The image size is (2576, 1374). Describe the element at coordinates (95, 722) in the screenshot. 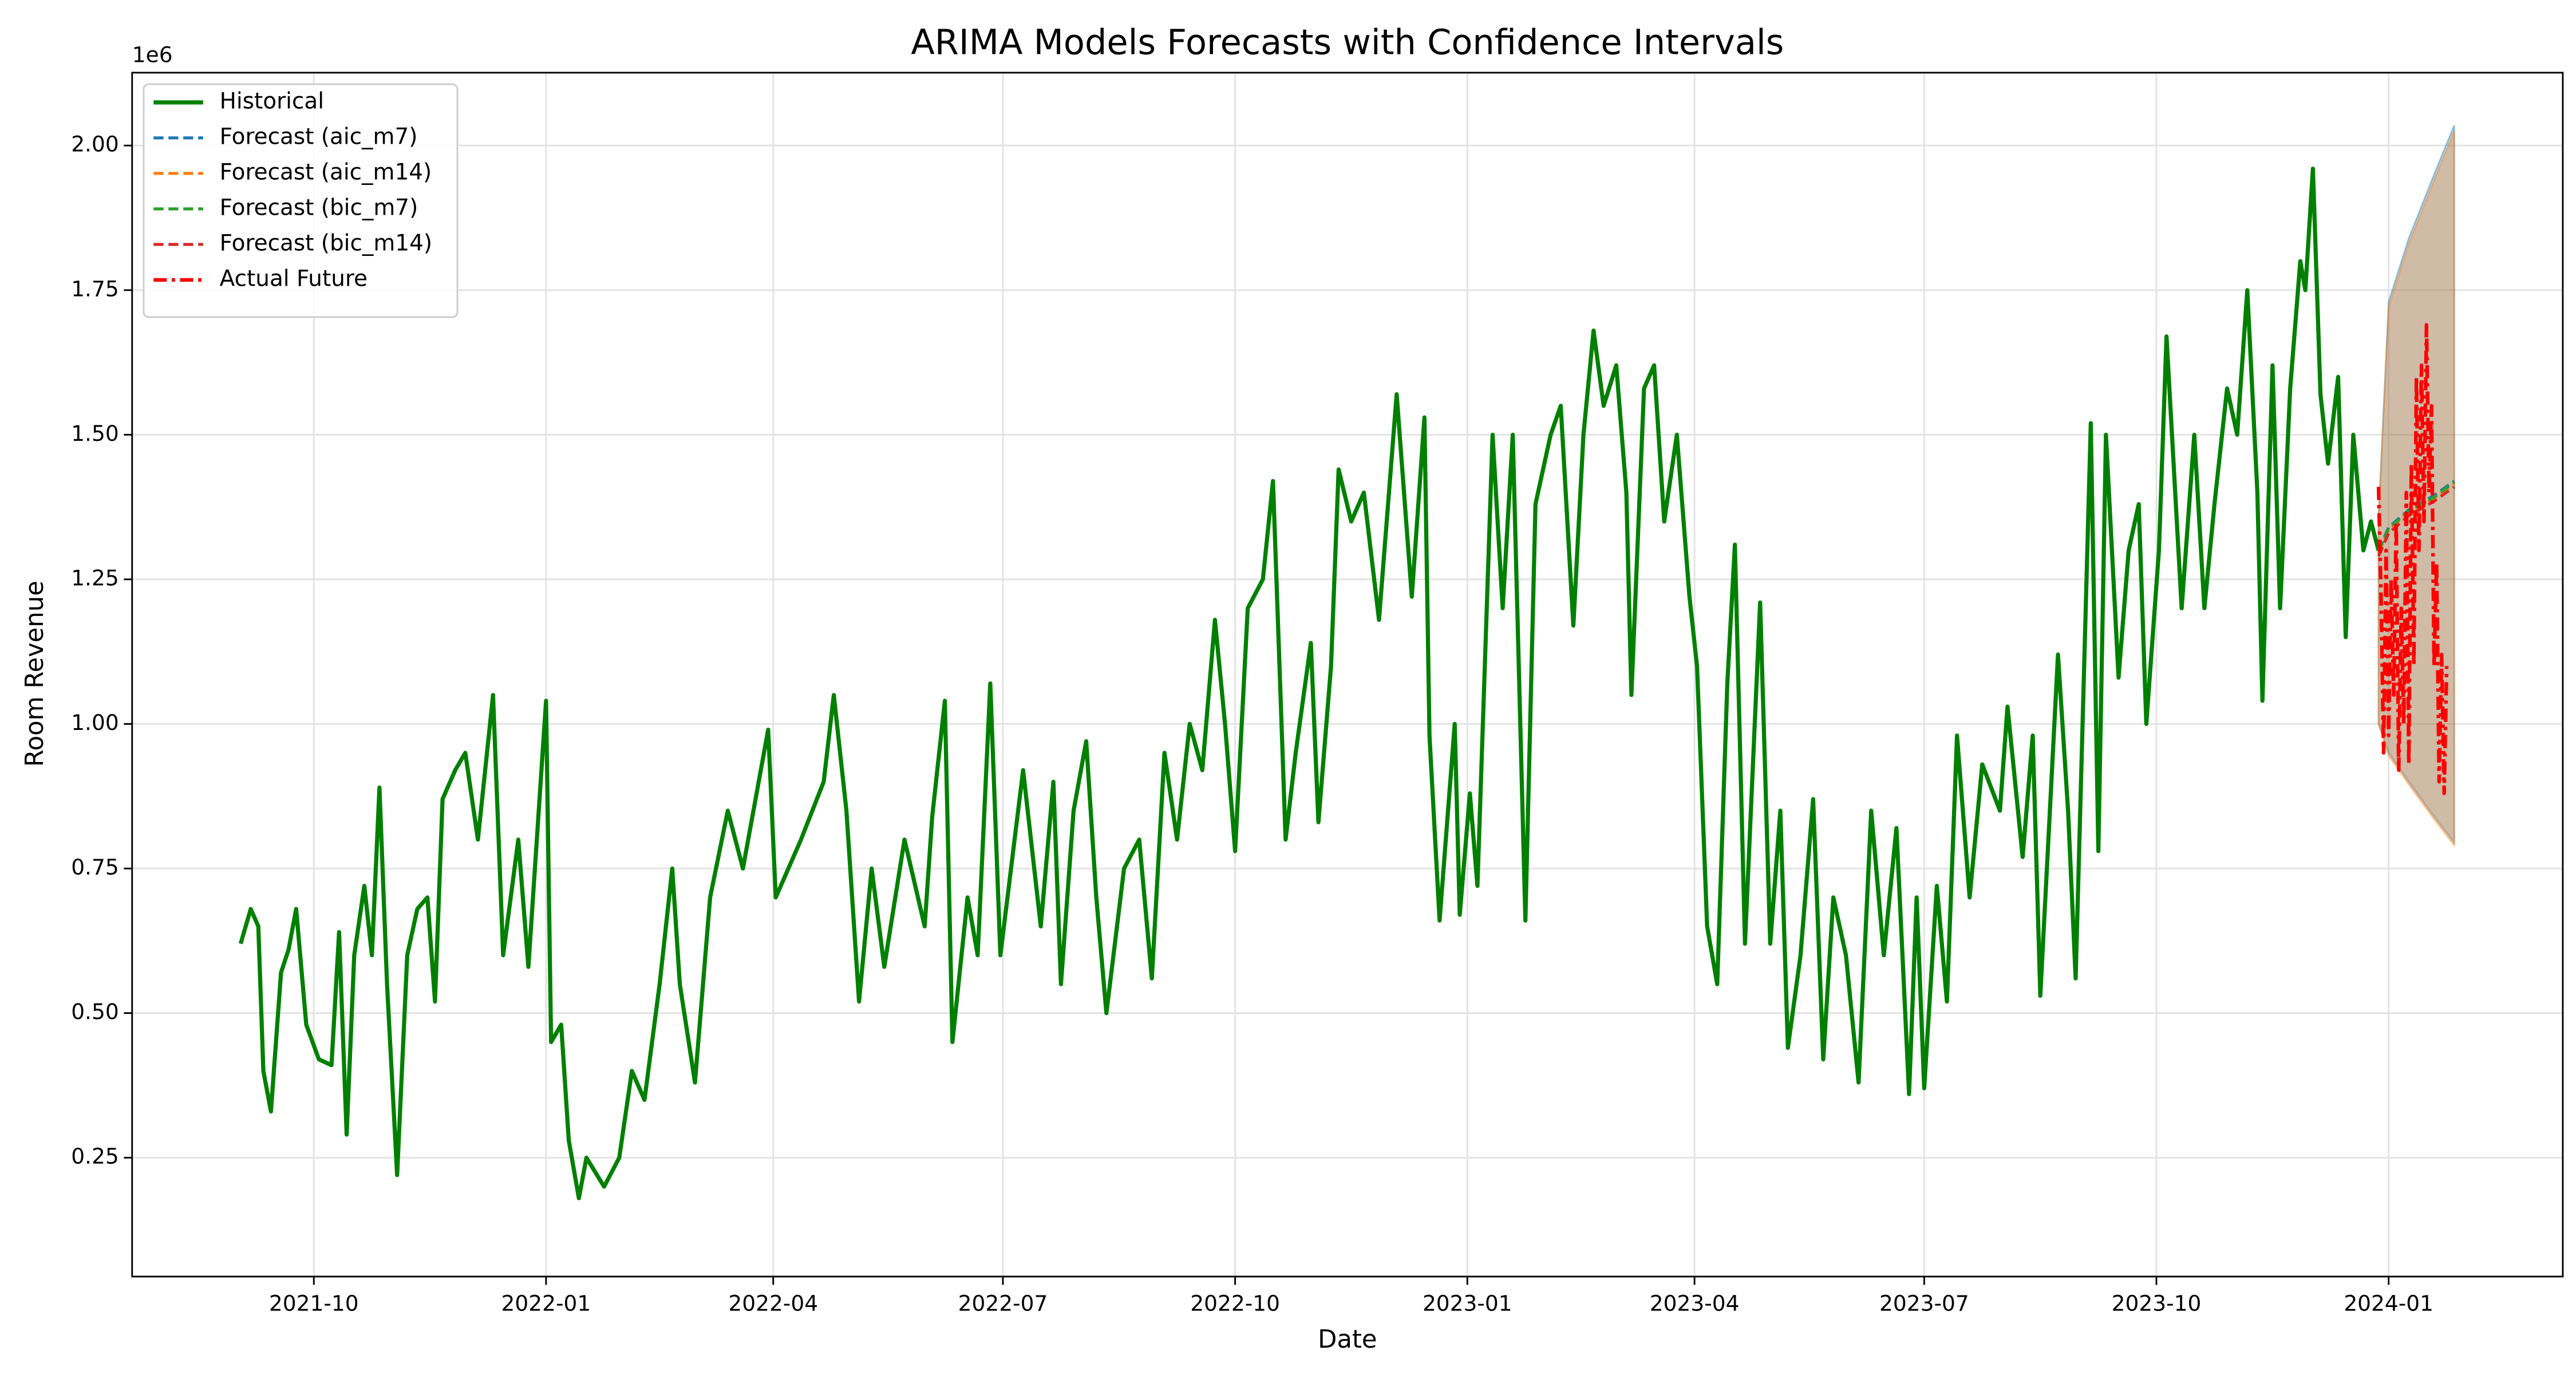

I see `y-tick-label: 1.00` at that location.